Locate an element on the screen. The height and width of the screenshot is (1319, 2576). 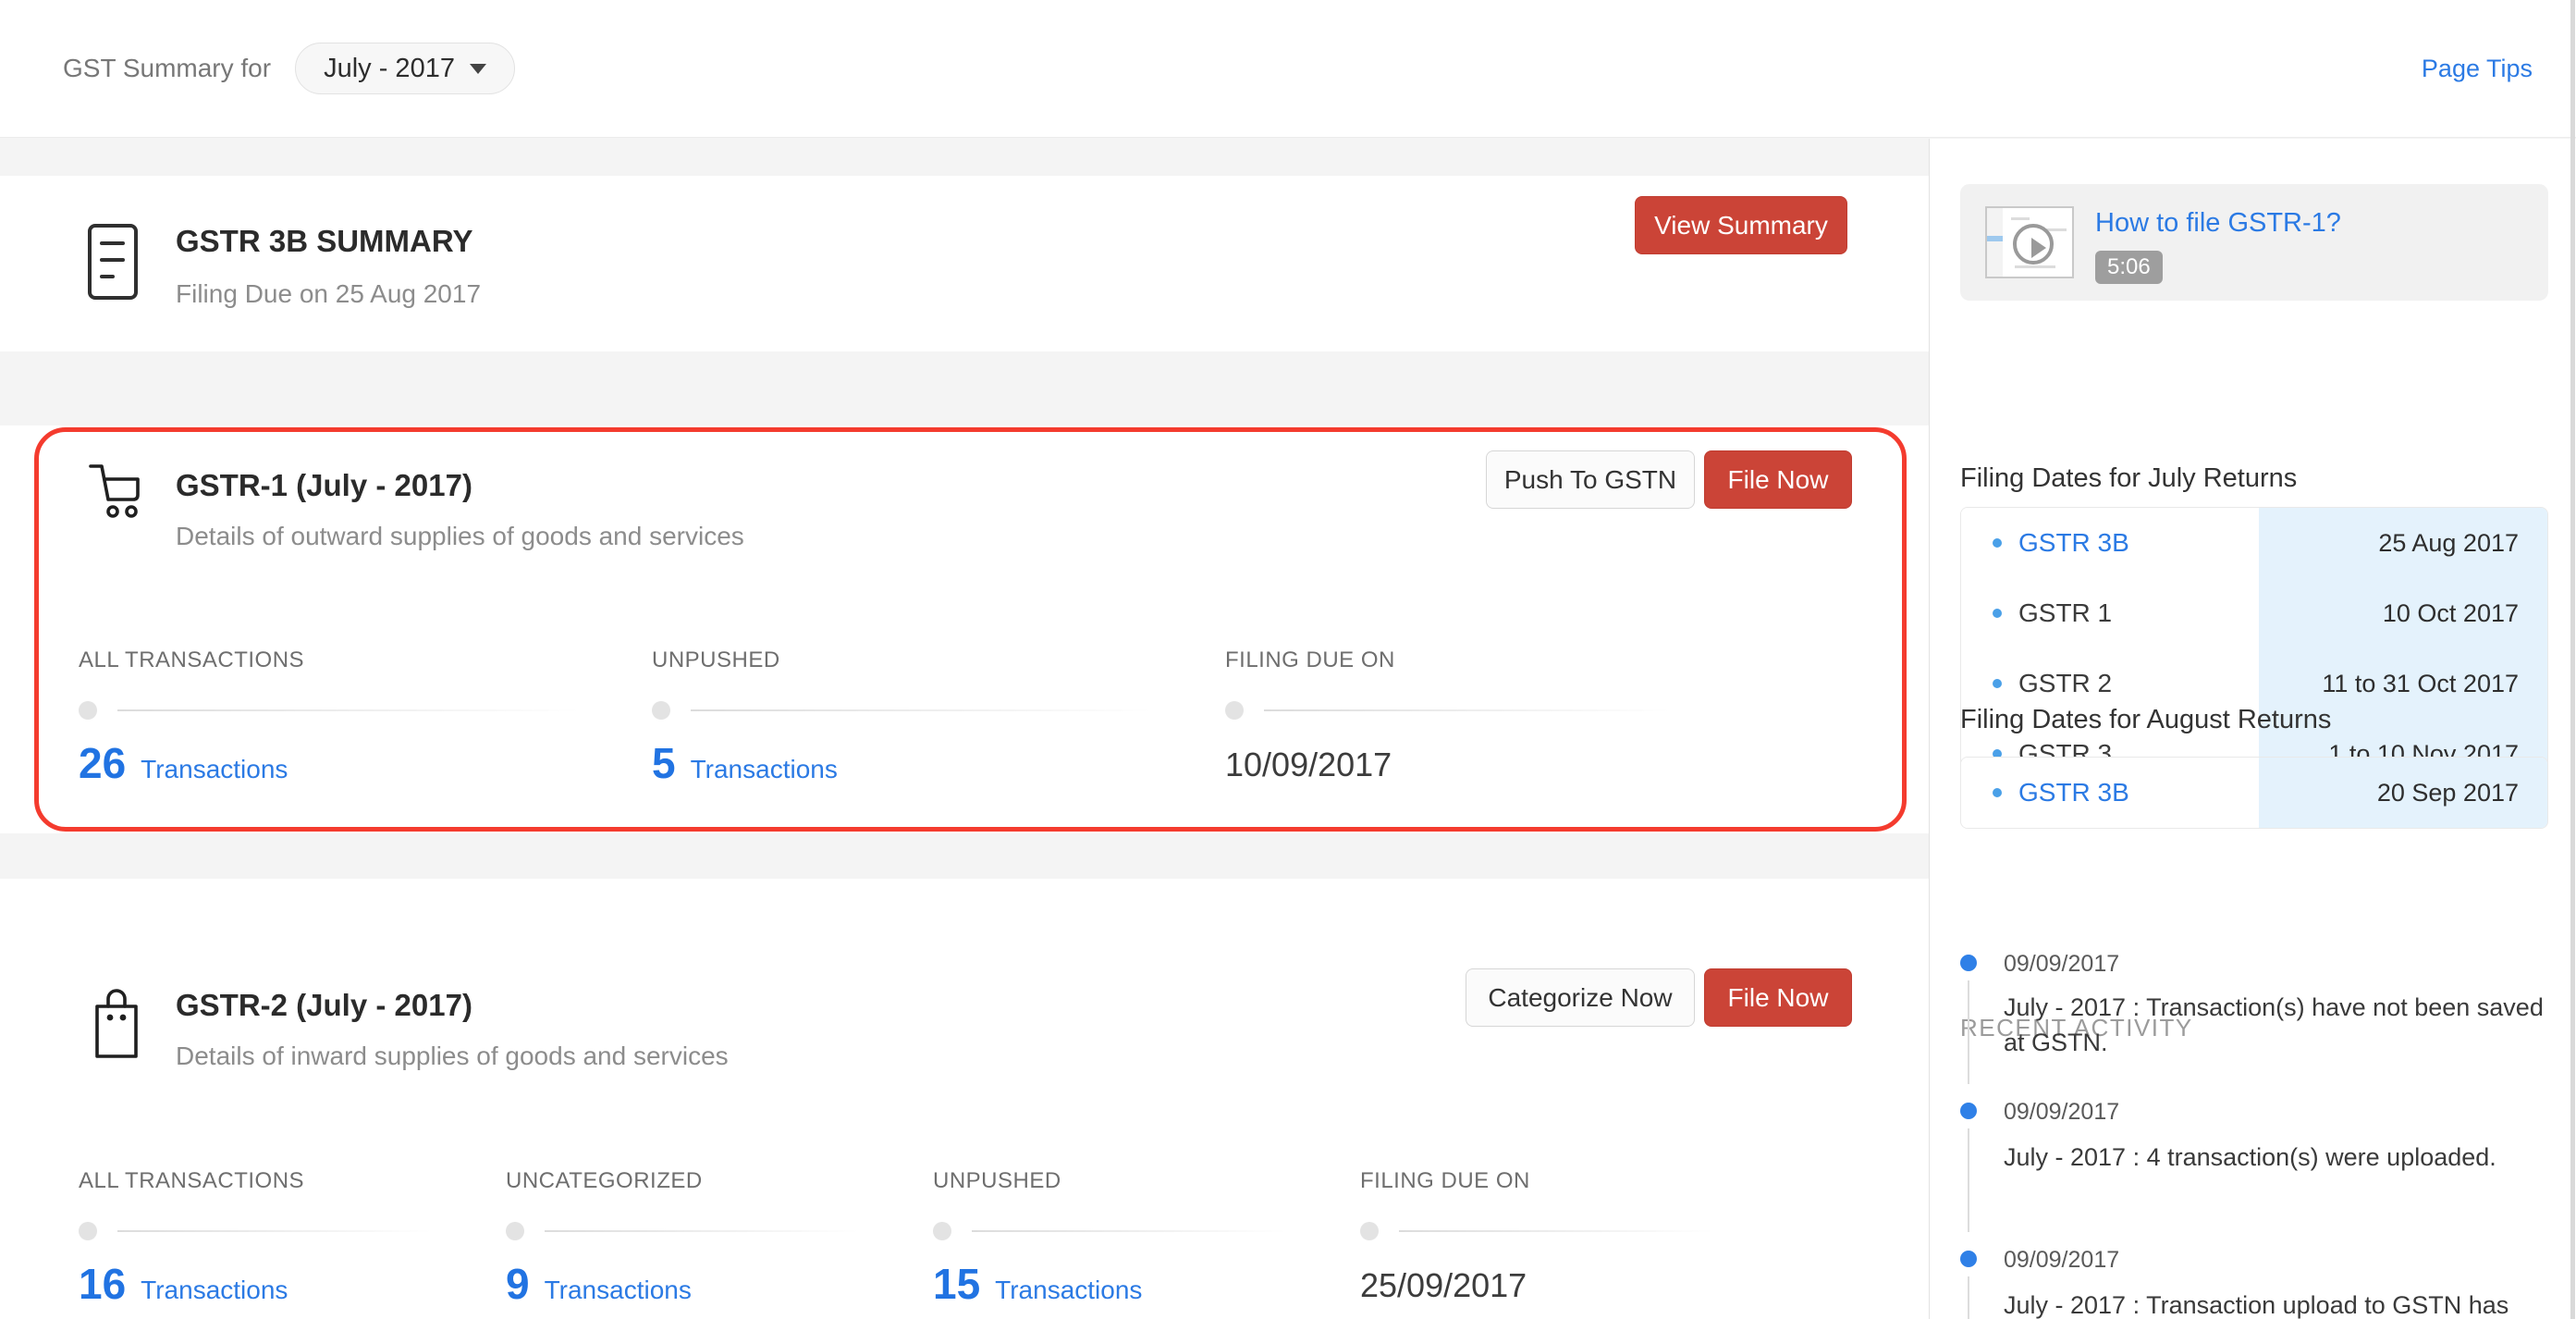
period-dropdown-value: July - 2017 is located at coordinates (389, 68).